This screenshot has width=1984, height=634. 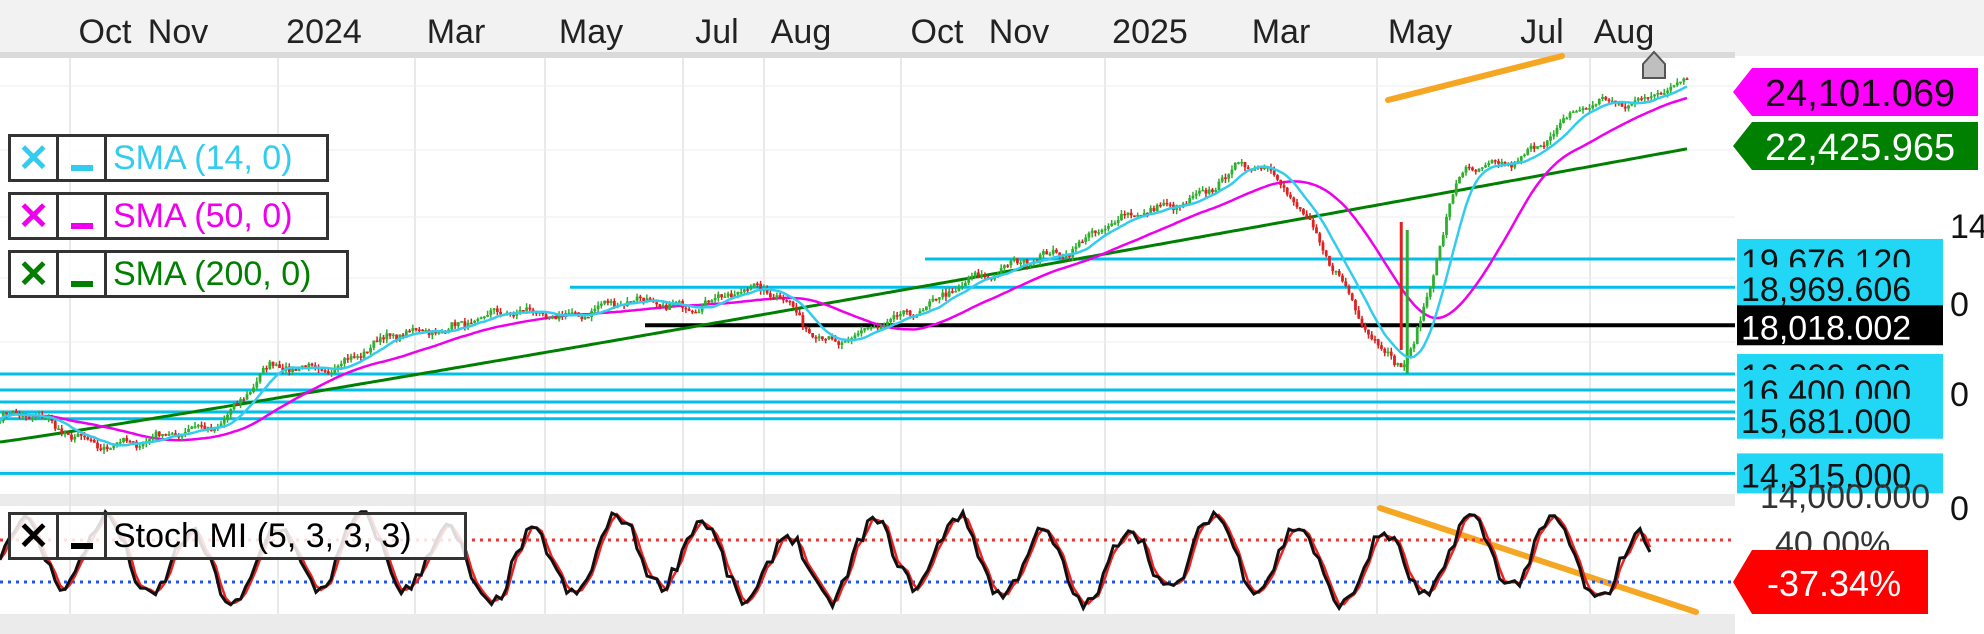 What do you see at coordinates (867, 500) in the screenshot?
I see `panel-divider` at bounding box center [867, 500].